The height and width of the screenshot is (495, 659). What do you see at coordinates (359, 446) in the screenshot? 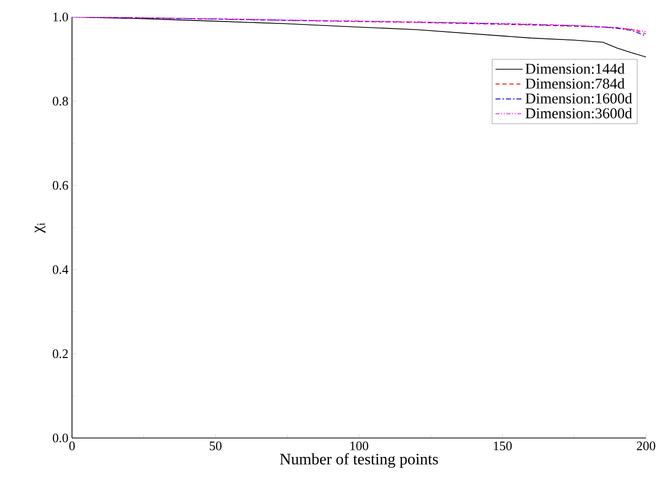
I see `x-tick-label: 100` at bounding box center [359, 446].